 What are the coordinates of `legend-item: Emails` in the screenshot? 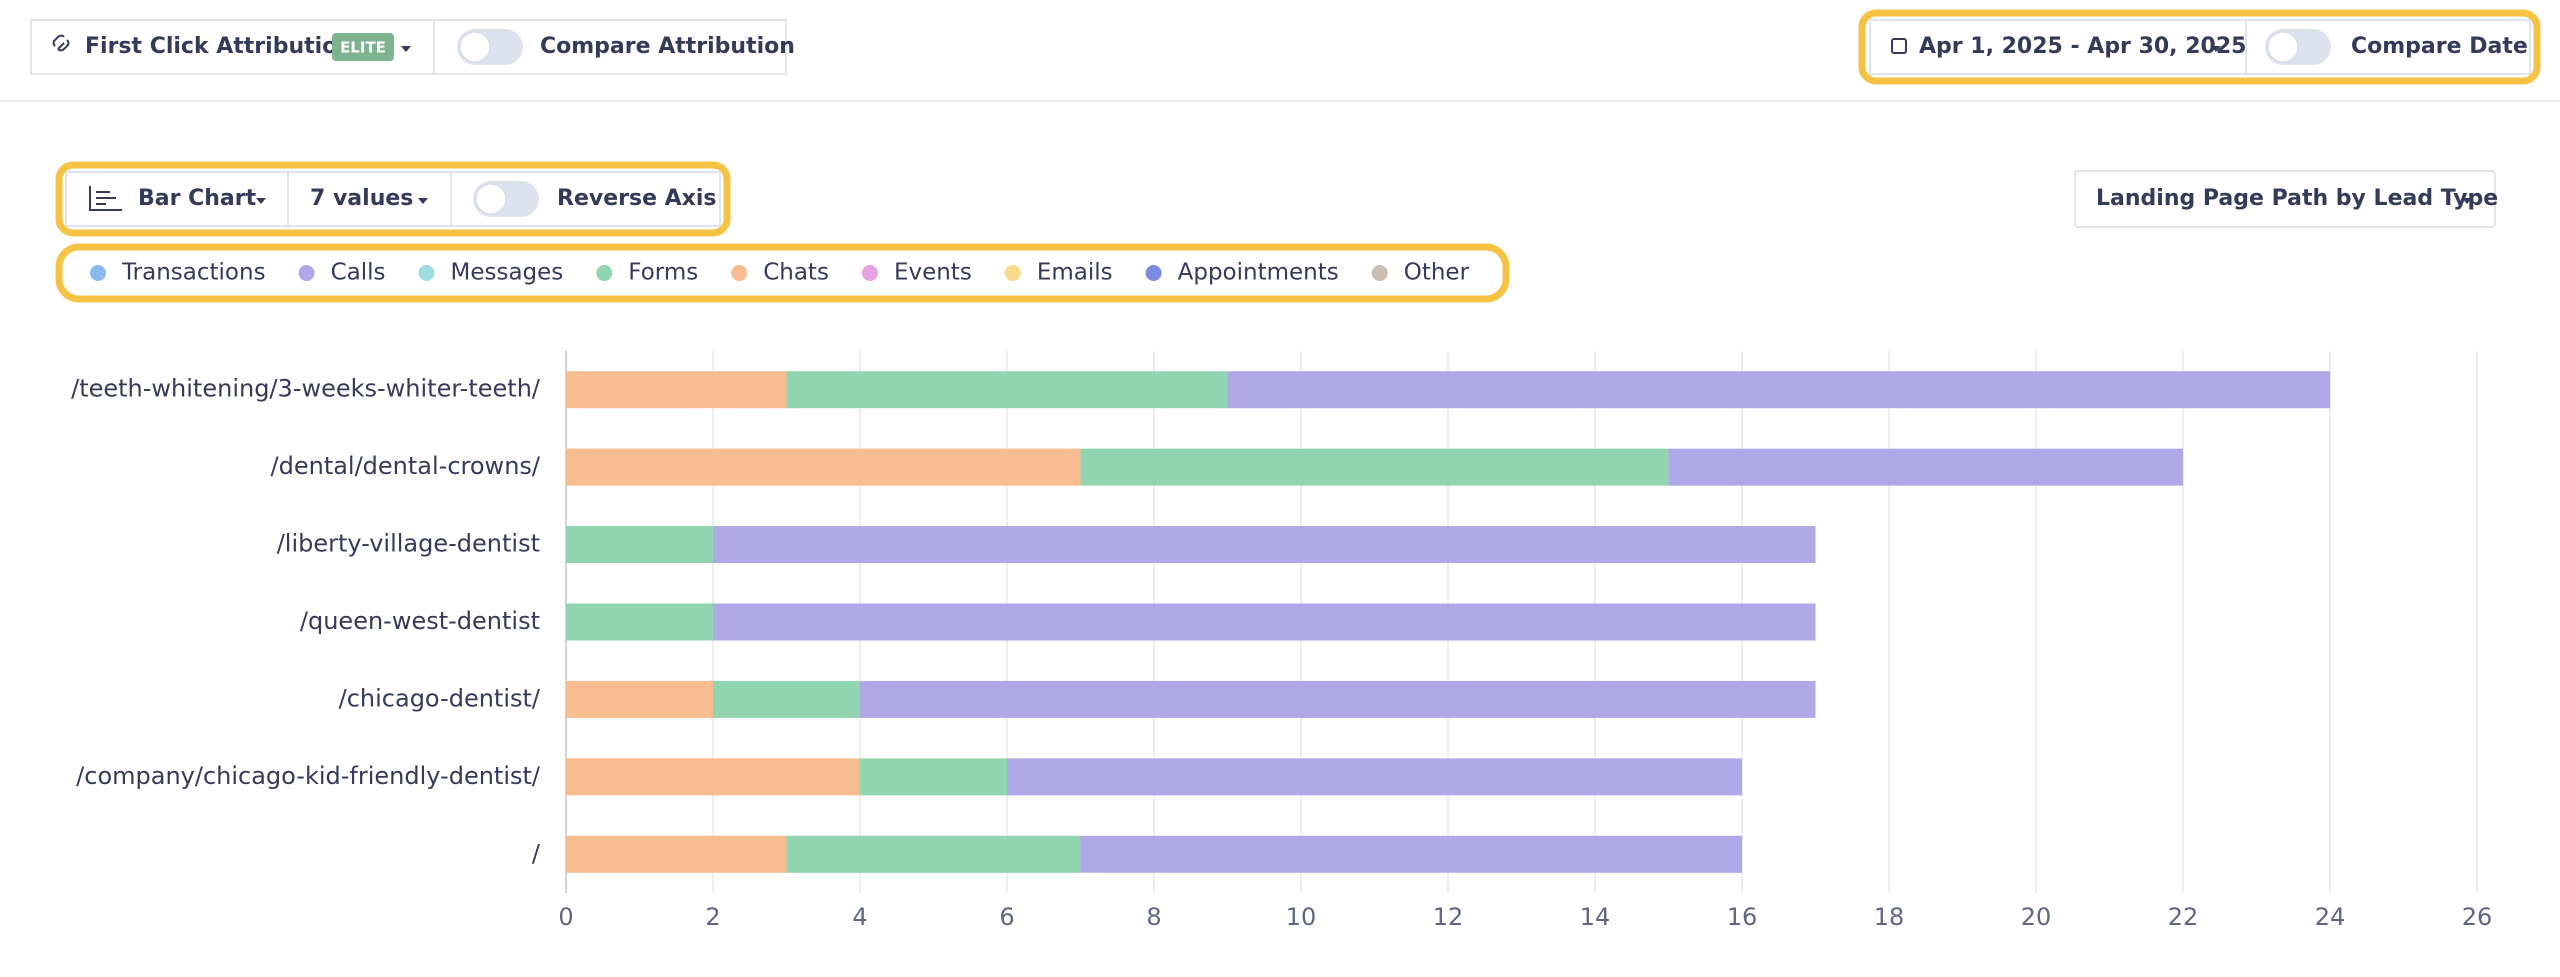 It's located at (1058, 273).